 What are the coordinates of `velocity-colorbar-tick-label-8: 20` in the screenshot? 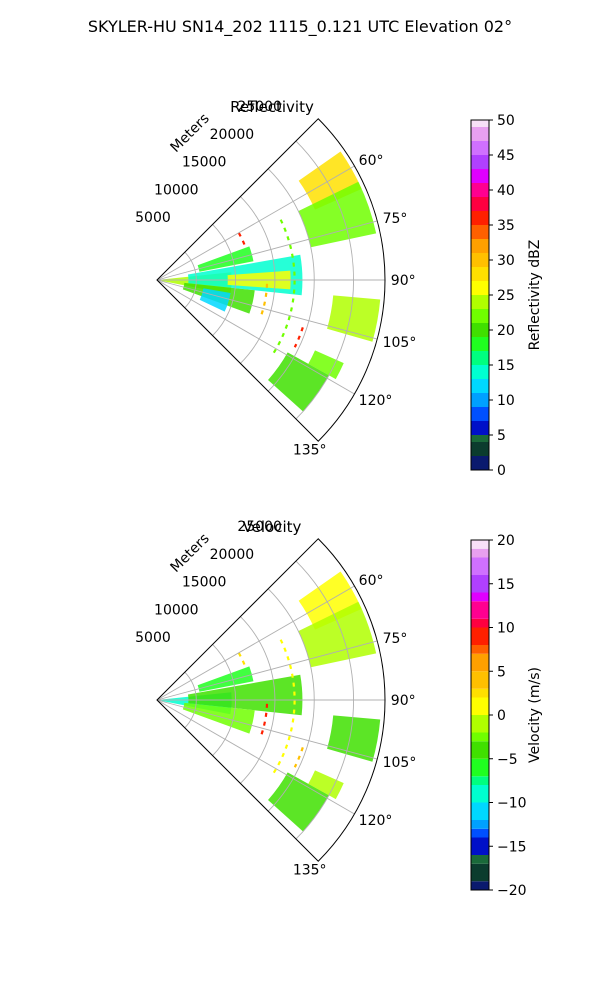 It's located at (506, 541).